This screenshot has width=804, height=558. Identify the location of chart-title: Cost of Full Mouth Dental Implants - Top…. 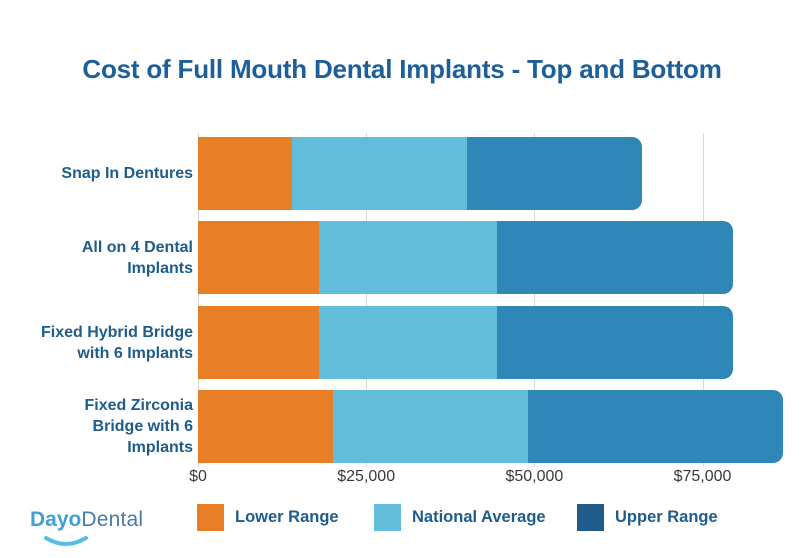
(402, 69).